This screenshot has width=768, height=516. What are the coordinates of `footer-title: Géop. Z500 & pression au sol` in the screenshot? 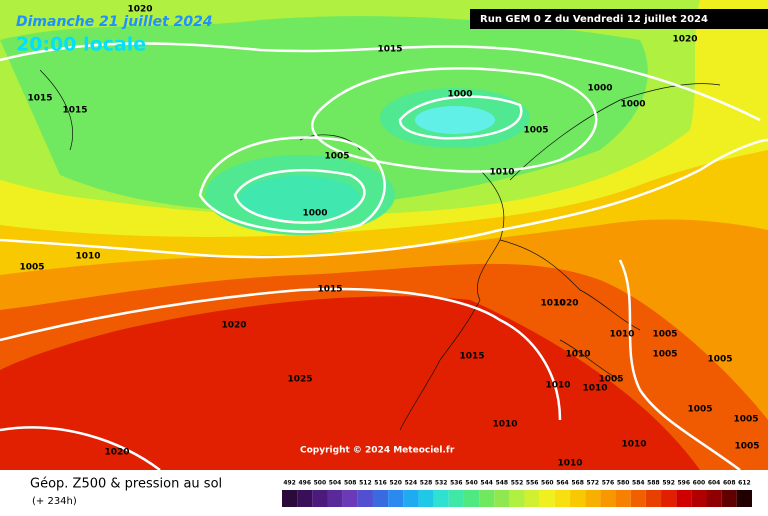 It's located at (126, 484).